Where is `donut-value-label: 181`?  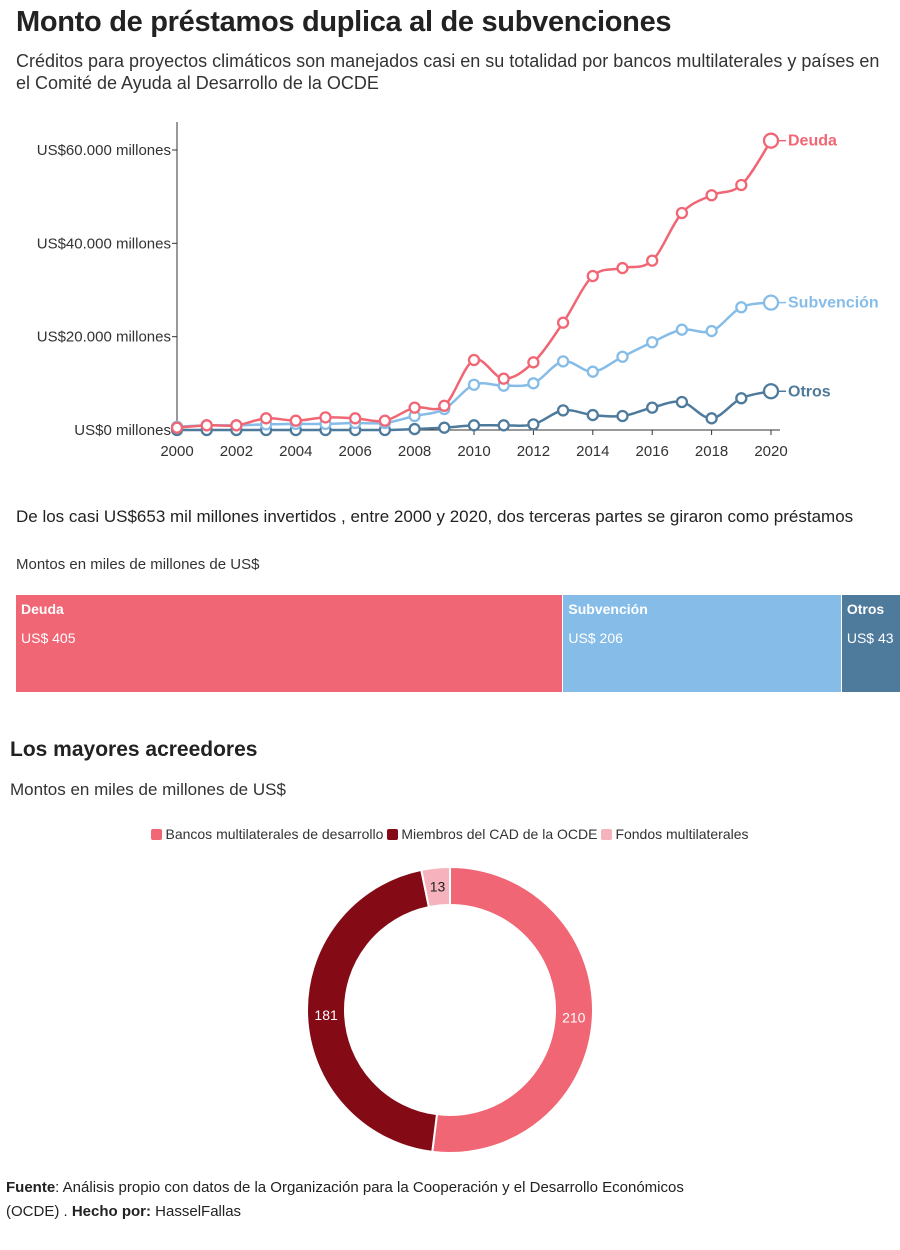 donut-value-label: 181 is located at coordinates (326, 1015).